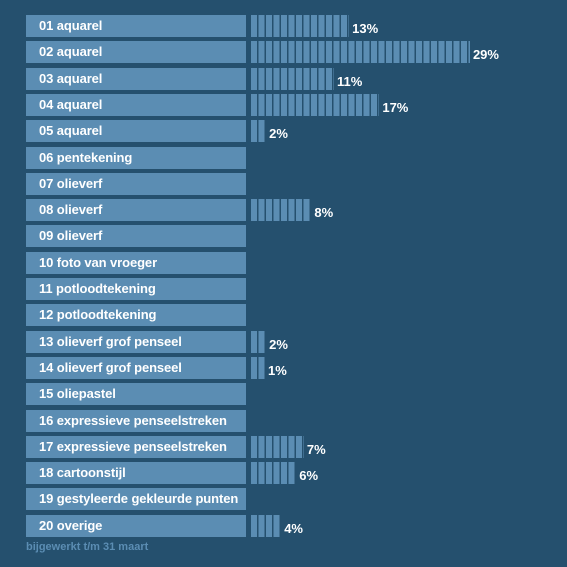  Describe the element at coordinates (316, 449) in the screenshot. I see `value-label: 7%` at that location.